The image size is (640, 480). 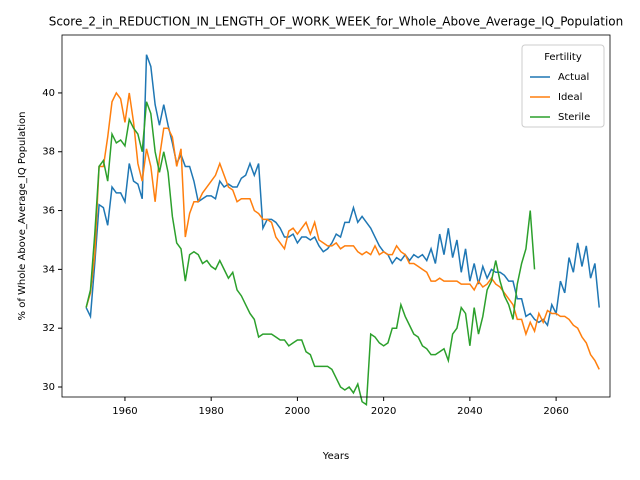 What do you see at coordinates (383, 411) in the screenshot?
I see `x-tick-label: 2020` at bounding box center [383, 411].